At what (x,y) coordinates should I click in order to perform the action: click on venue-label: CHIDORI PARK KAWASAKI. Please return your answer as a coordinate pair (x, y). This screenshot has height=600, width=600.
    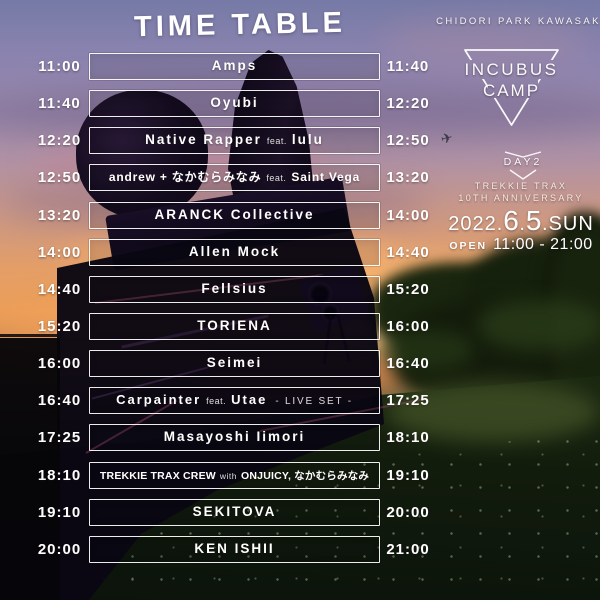
    Looking at the image, I should click on (518, 21).